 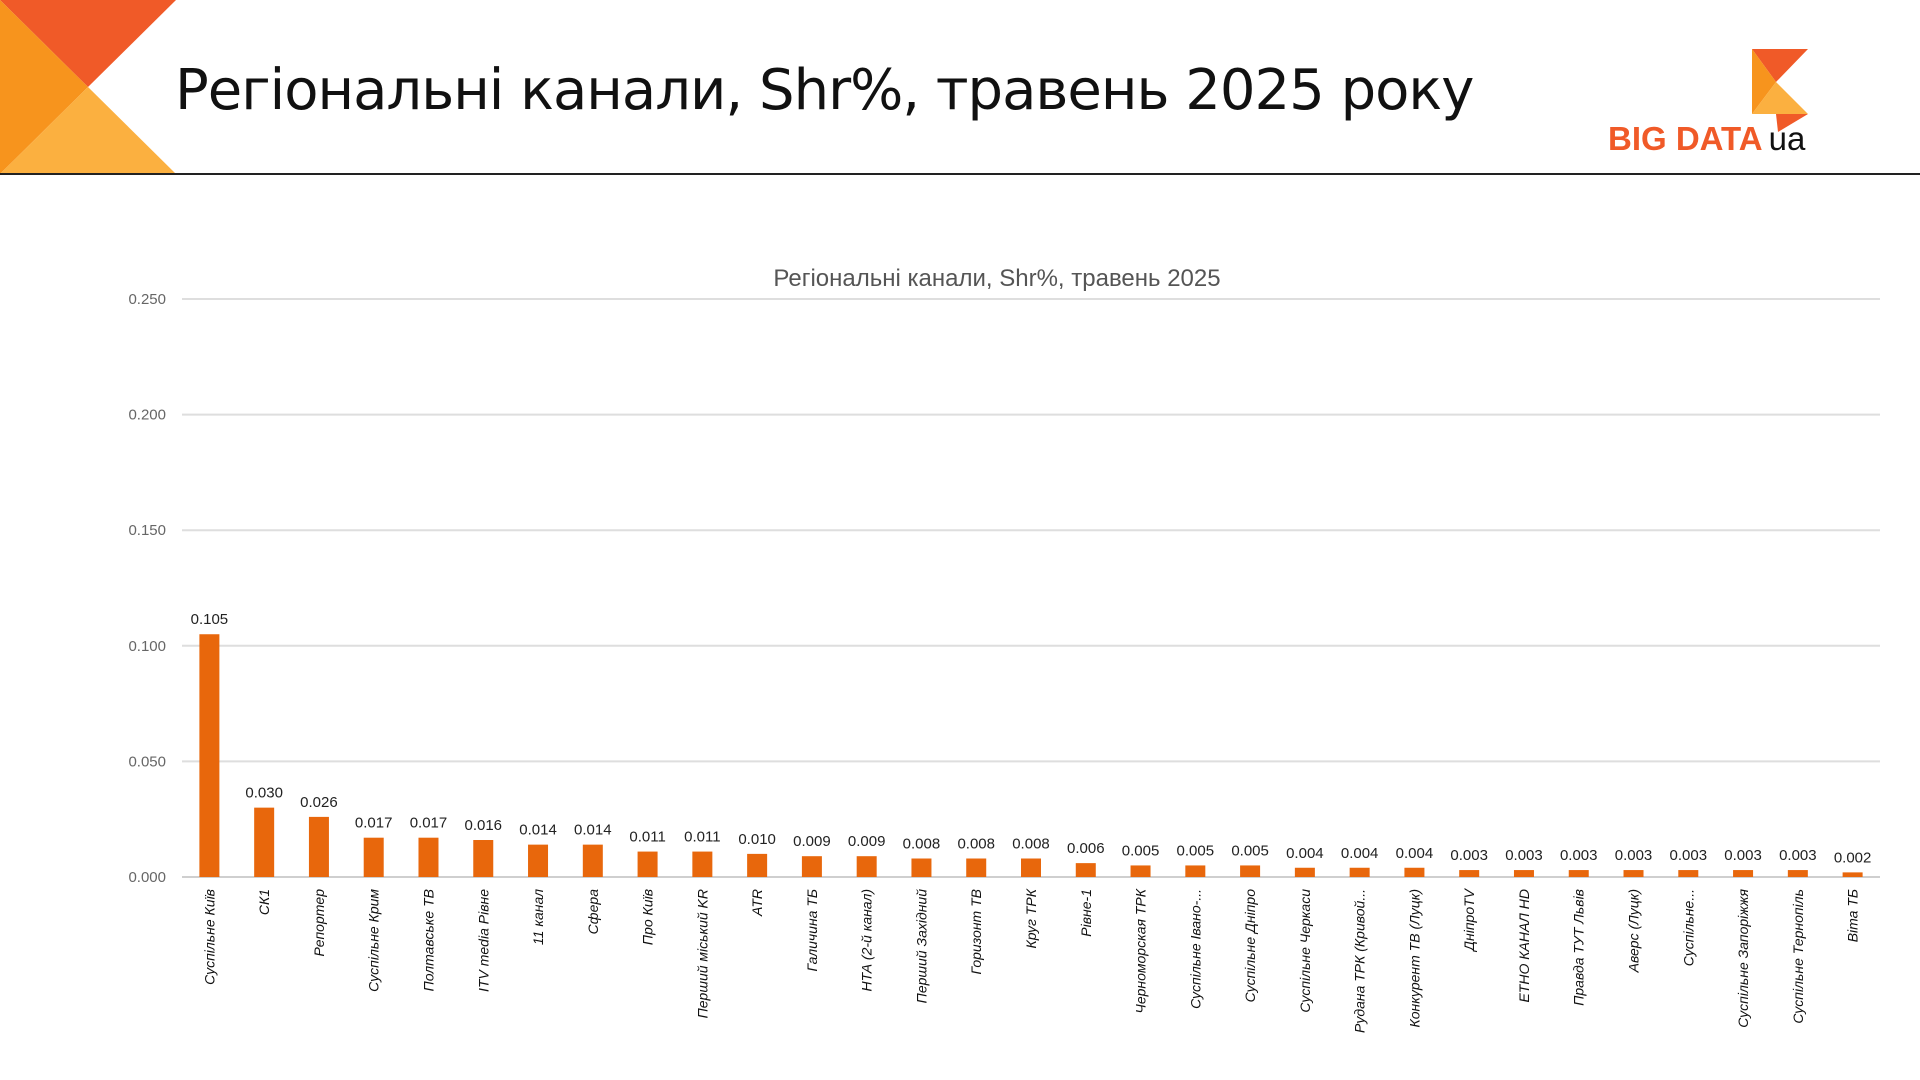 What do you see at coordinates (996, 278) in the screenshot?
I see `chart-title: Регіональні канали, Shr%, травень 2025` at bounding box center [996, 278].